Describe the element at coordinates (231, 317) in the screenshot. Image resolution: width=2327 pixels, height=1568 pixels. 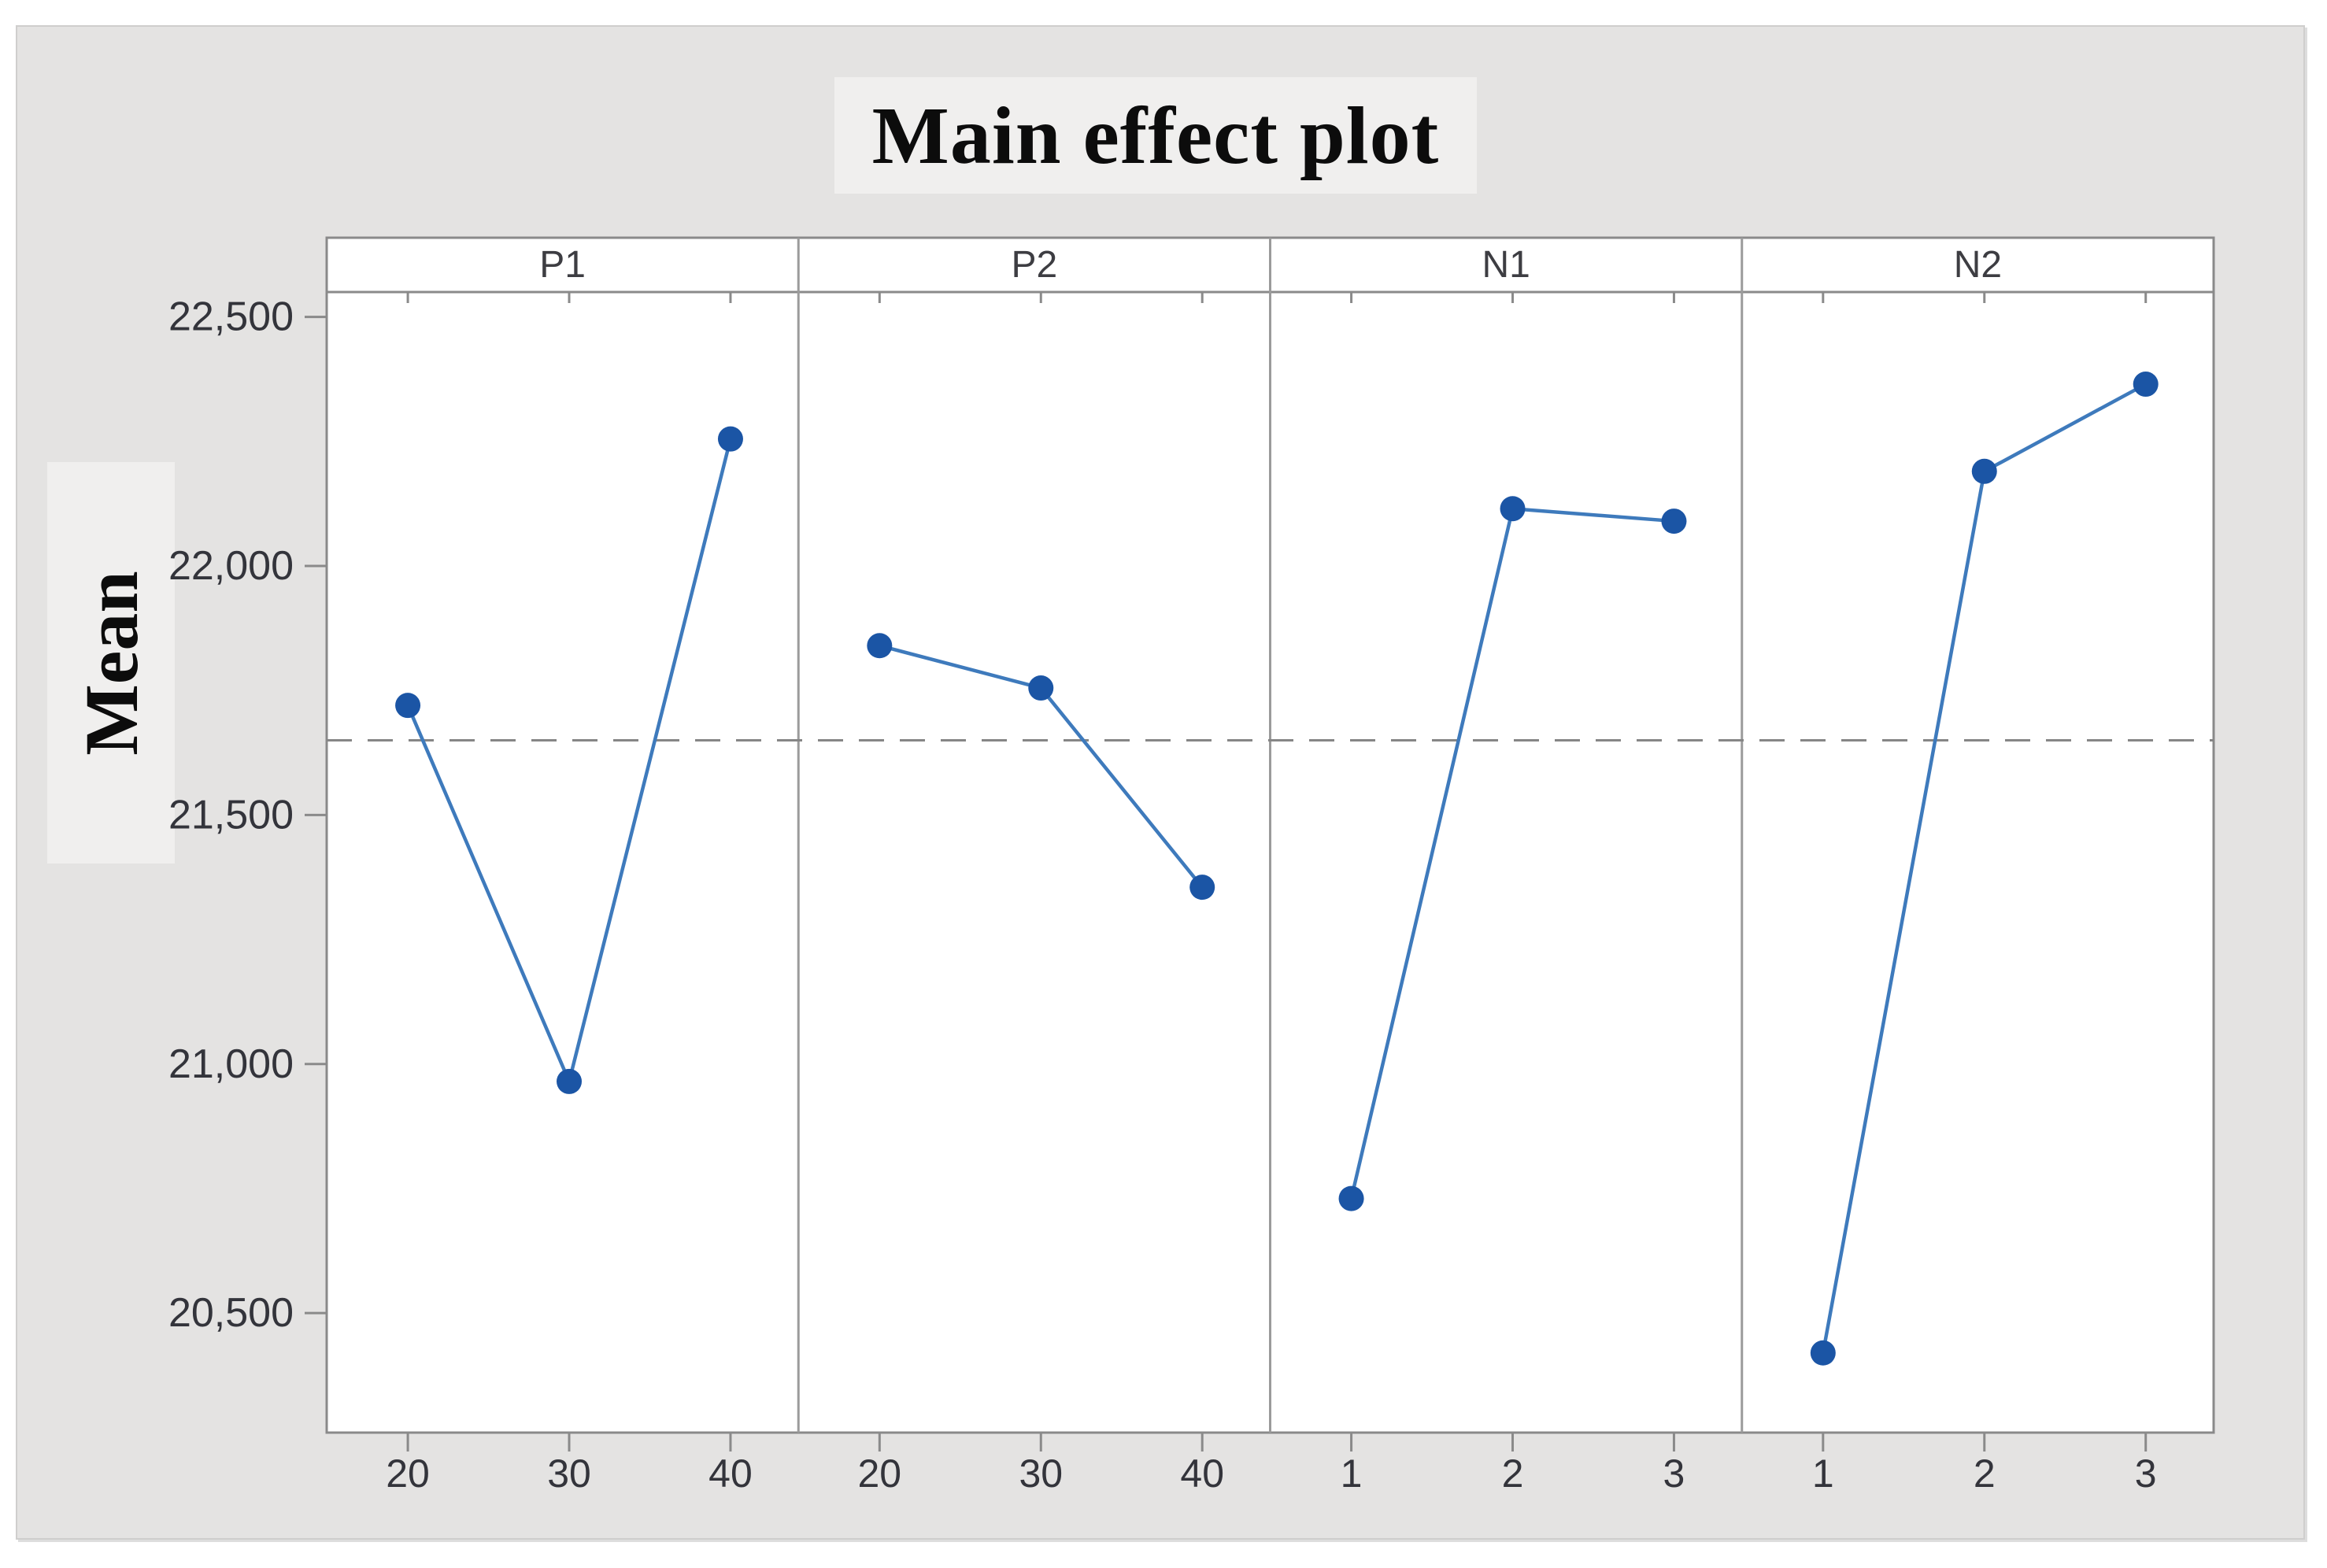
I see `y-tick-label: 22,500` at that location.